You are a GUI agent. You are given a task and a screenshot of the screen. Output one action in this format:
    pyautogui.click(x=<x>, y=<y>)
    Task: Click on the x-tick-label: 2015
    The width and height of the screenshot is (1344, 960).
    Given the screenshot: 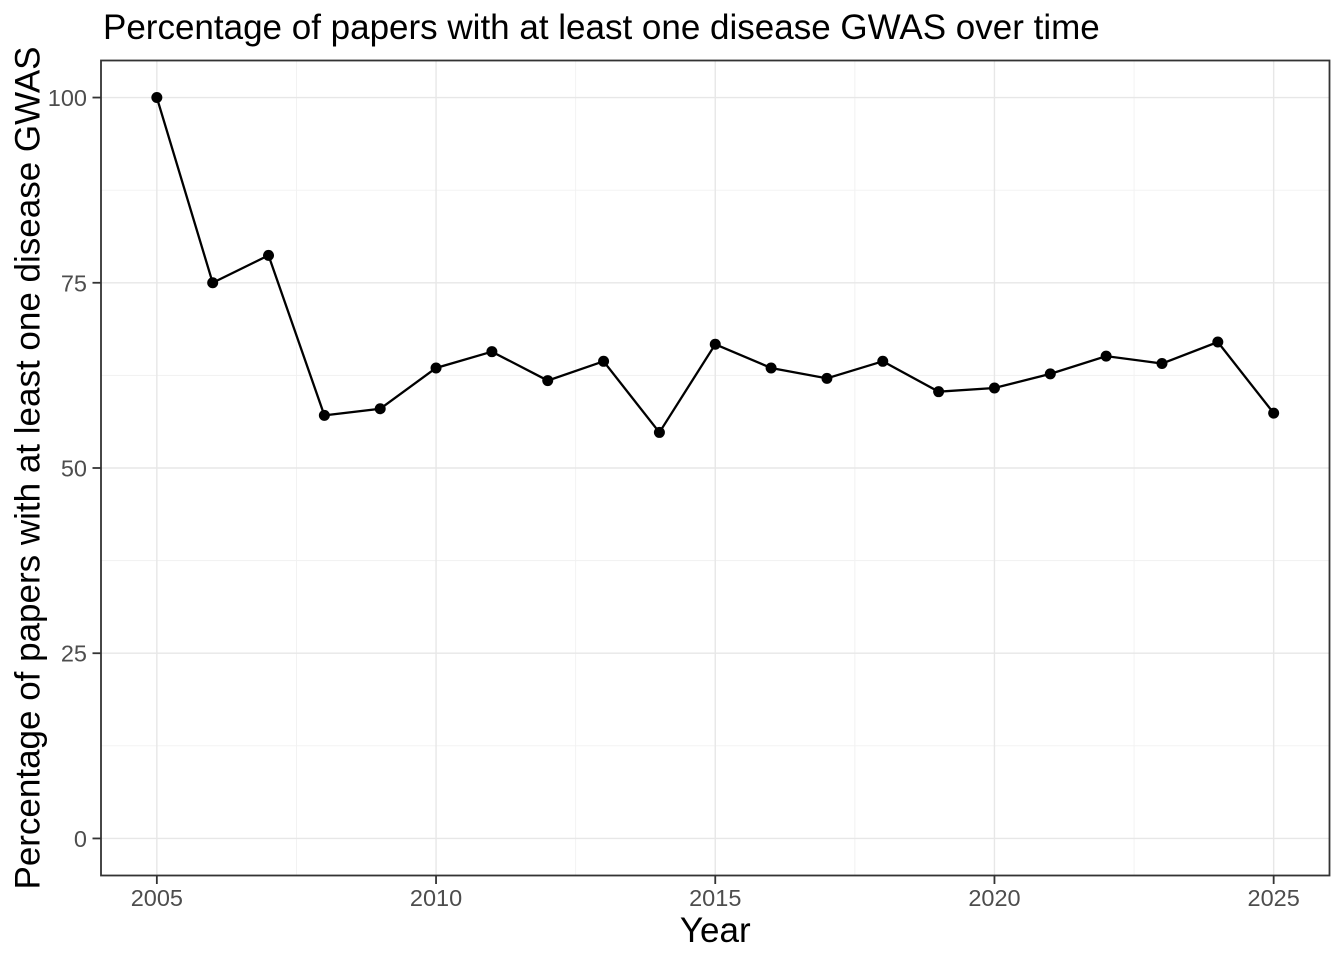 What is the action you would take?
    pyautogui.click(x=715, y=898)
    